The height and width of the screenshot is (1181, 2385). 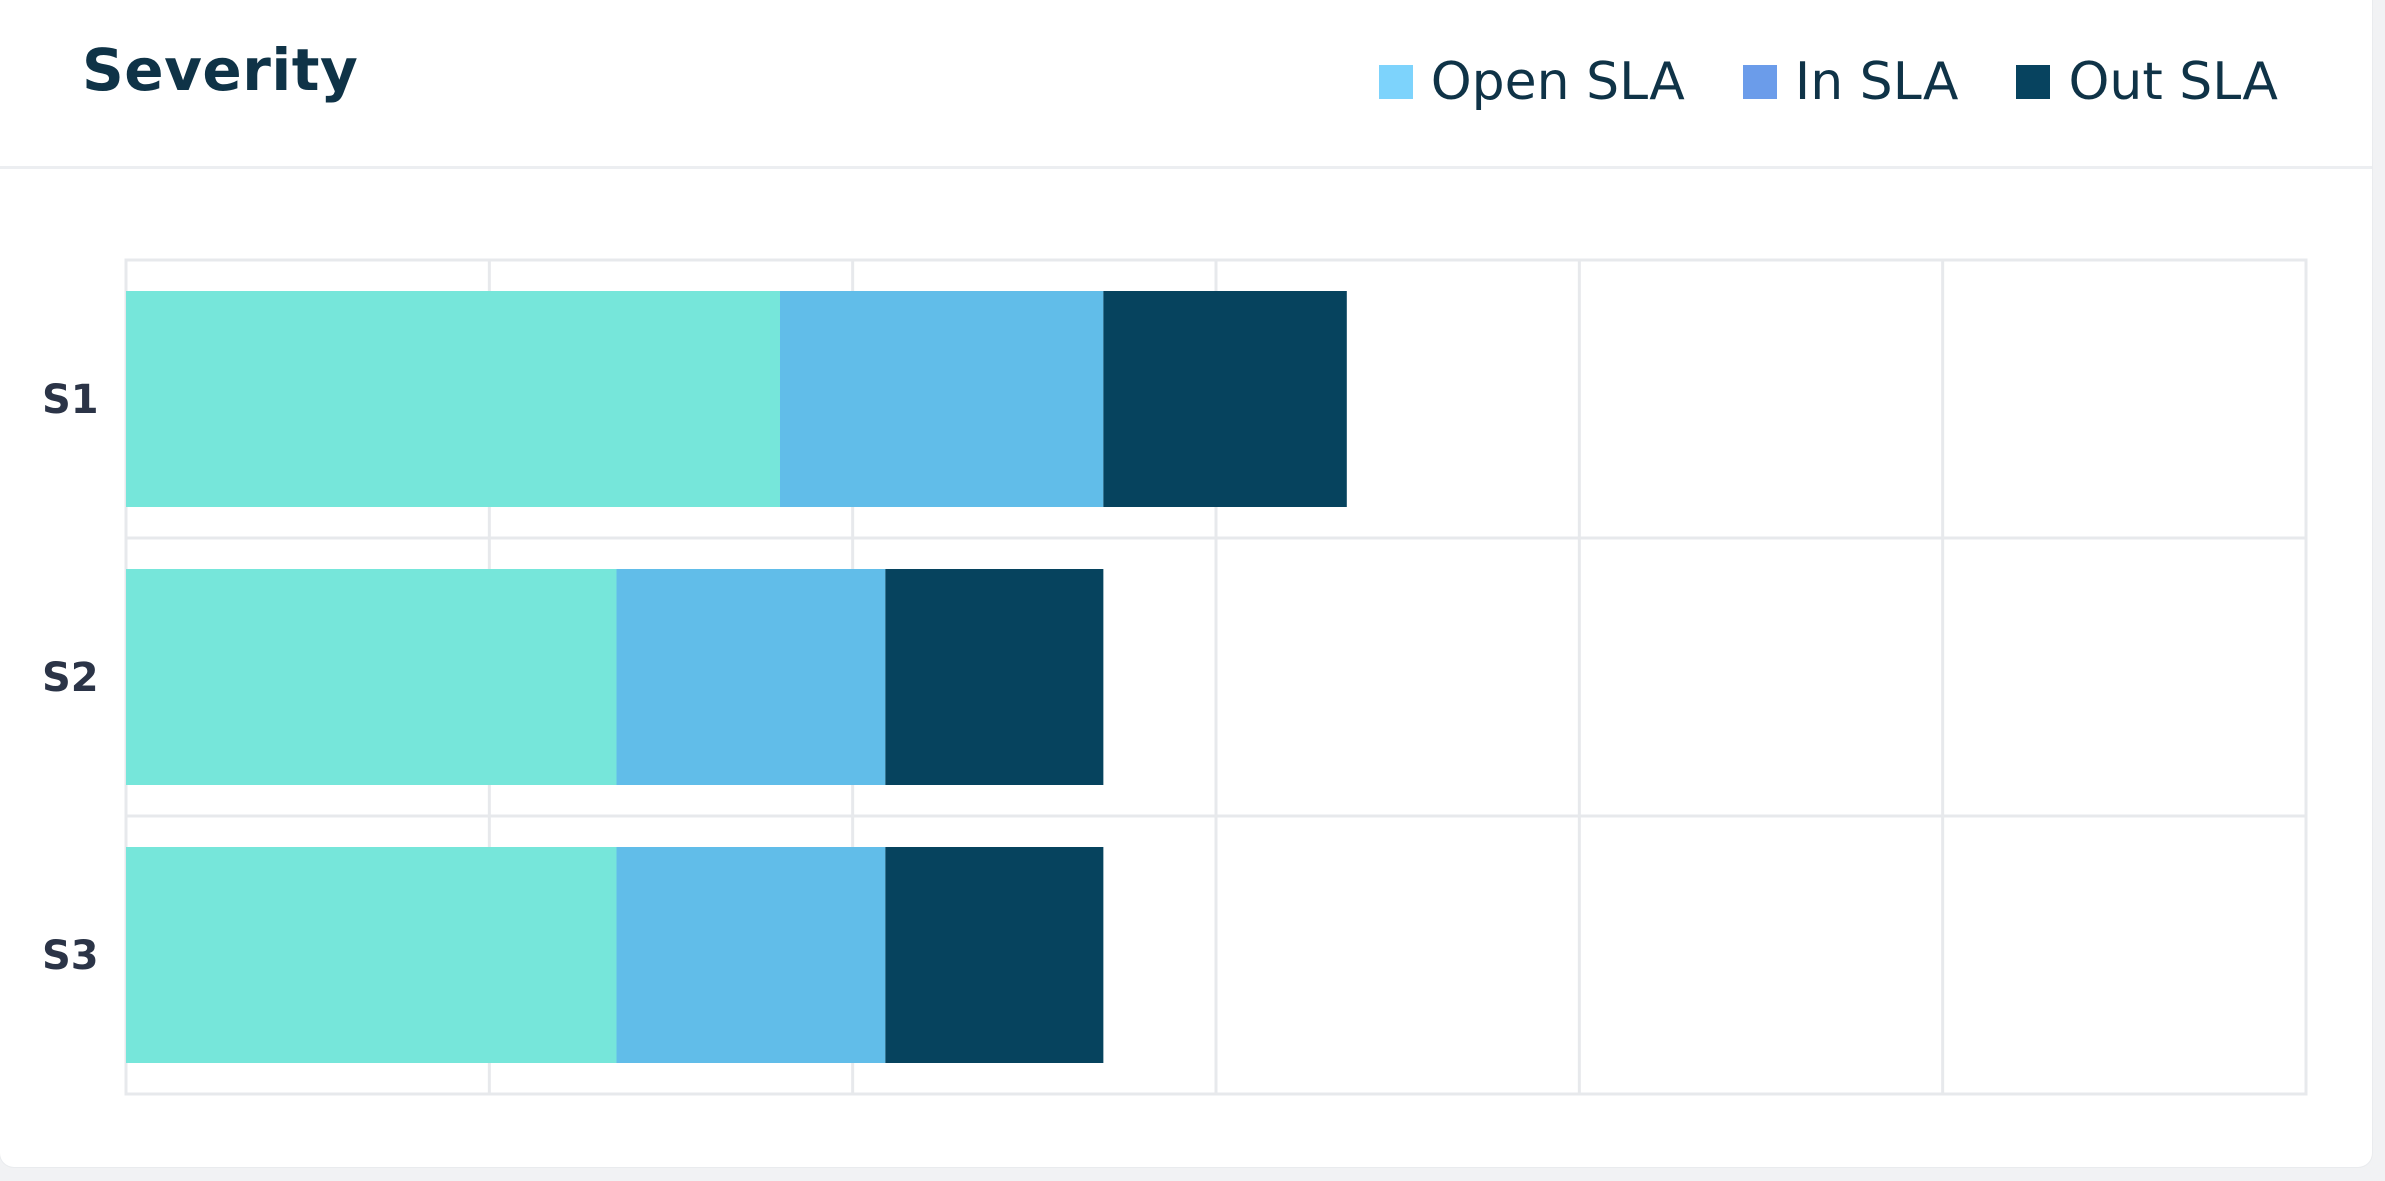 I want to click on bar-s3-open-sla, so click(x=371, y=955).